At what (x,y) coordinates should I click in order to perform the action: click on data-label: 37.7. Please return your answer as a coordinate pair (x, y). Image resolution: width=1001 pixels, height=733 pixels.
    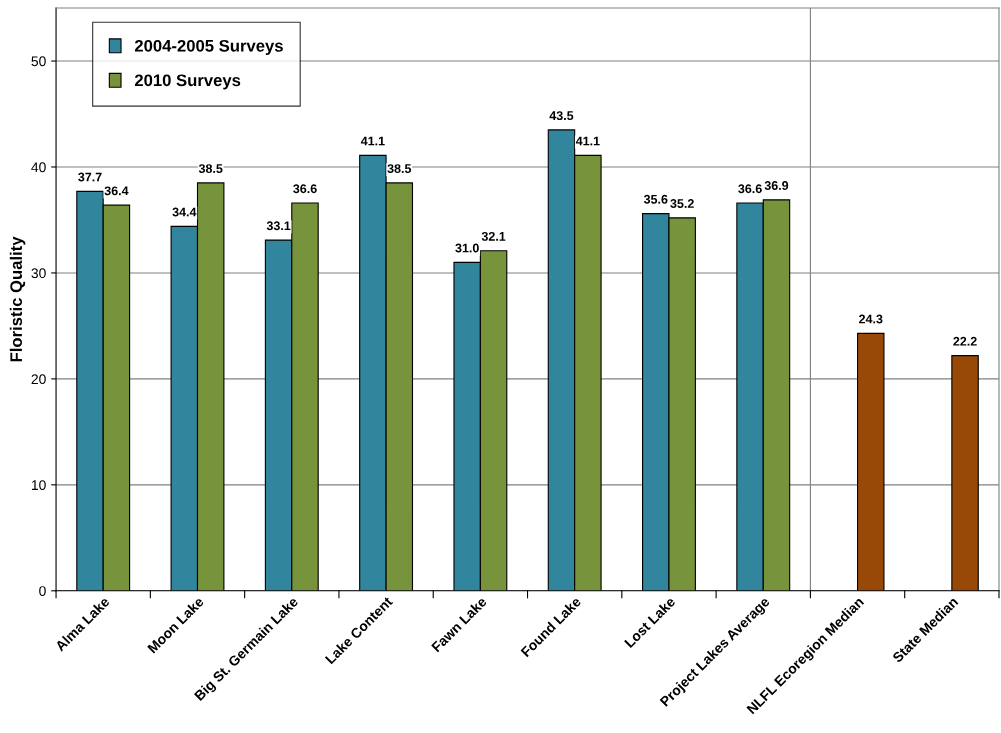
    Looking at the image, I should click on (90, 177).